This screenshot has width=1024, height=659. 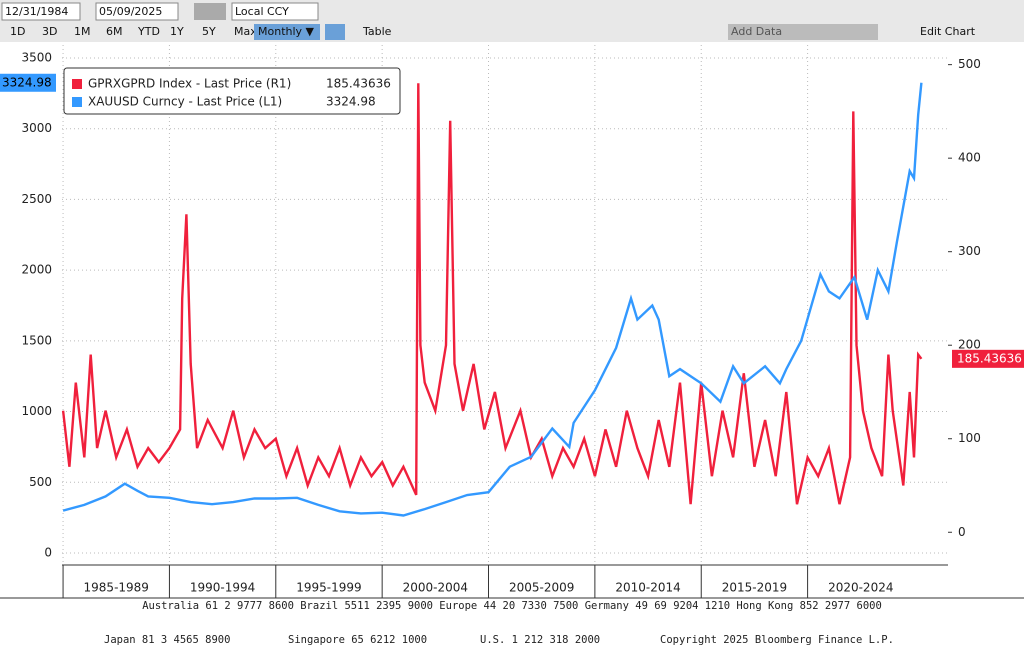 I want to click on currency: Local CCY, so click(x=262, y=11).